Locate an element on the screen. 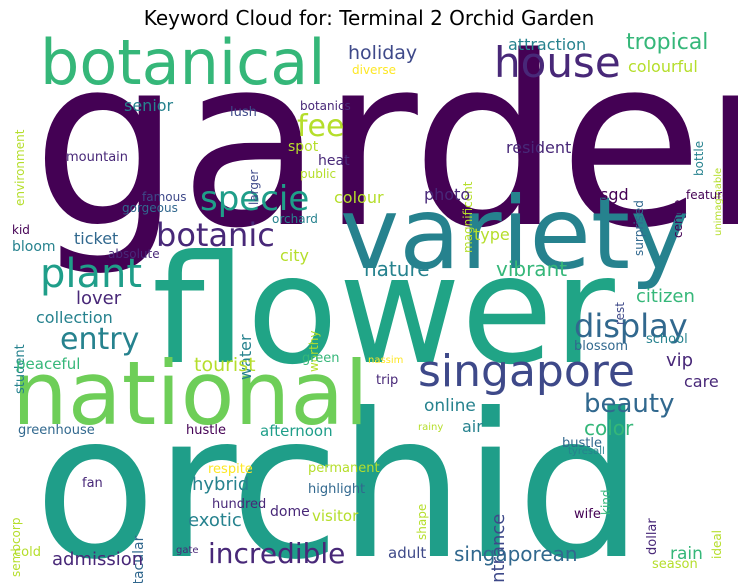  word-permanent: permanent is located at coordinates (344, 468).